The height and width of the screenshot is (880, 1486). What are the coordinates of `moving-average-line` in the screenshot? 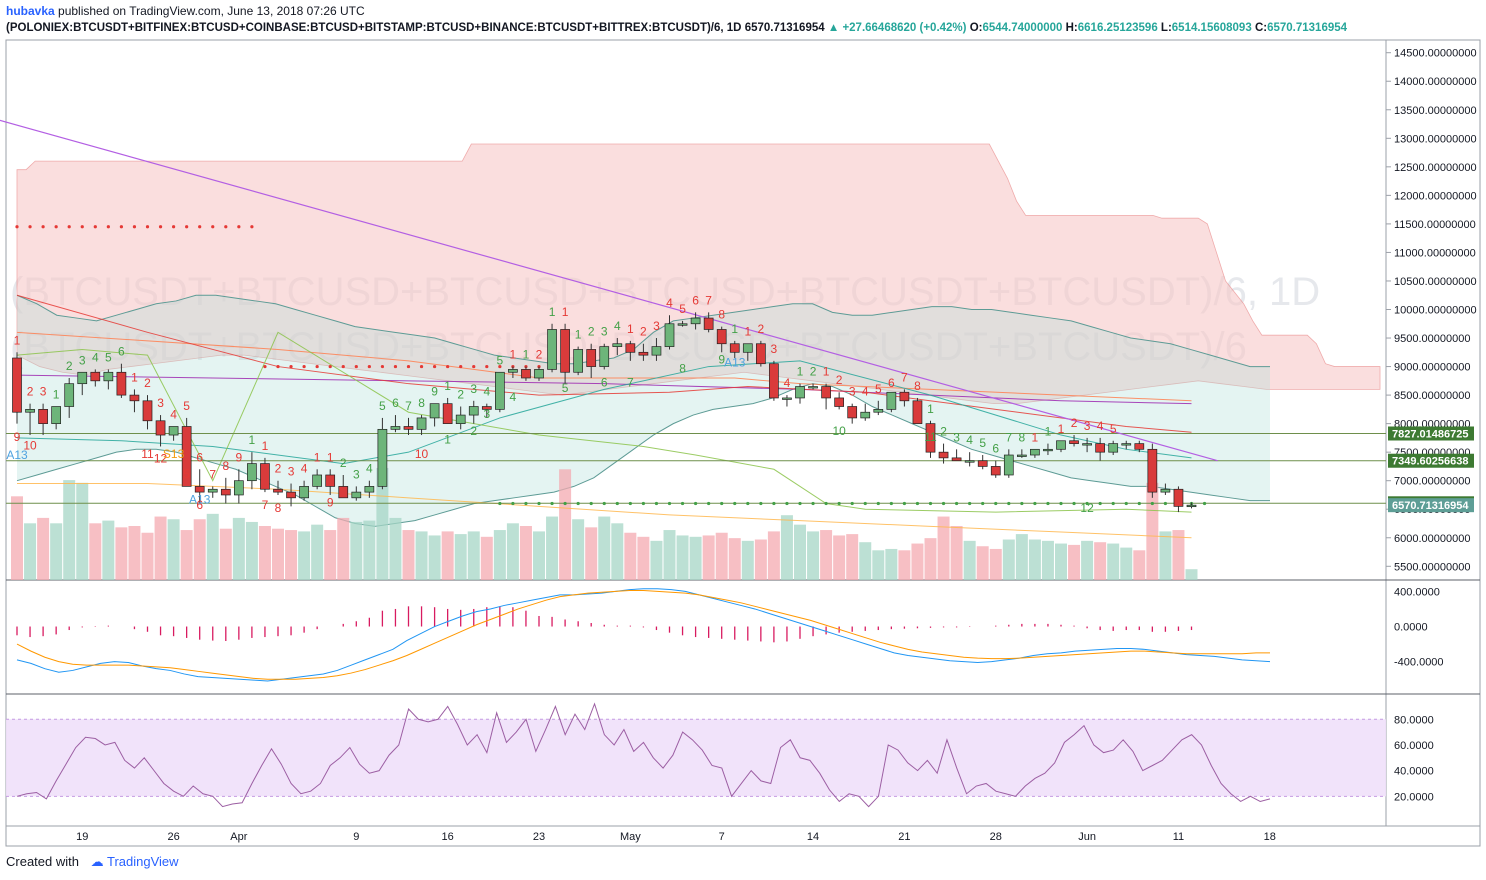 It's located at (604, 389).